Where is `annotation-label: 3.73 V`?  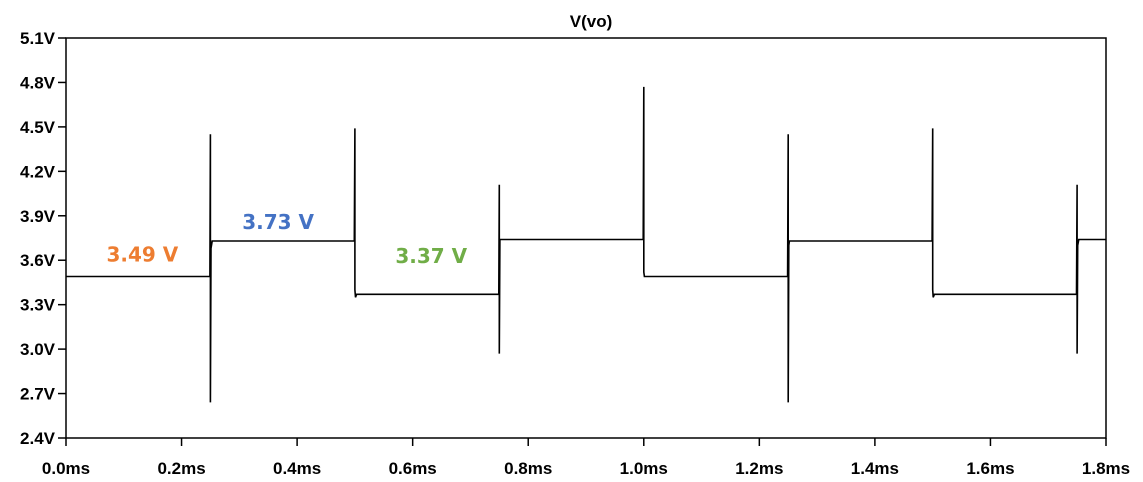
annotation-label: 3.73 V is located at coordinates (278, 222).